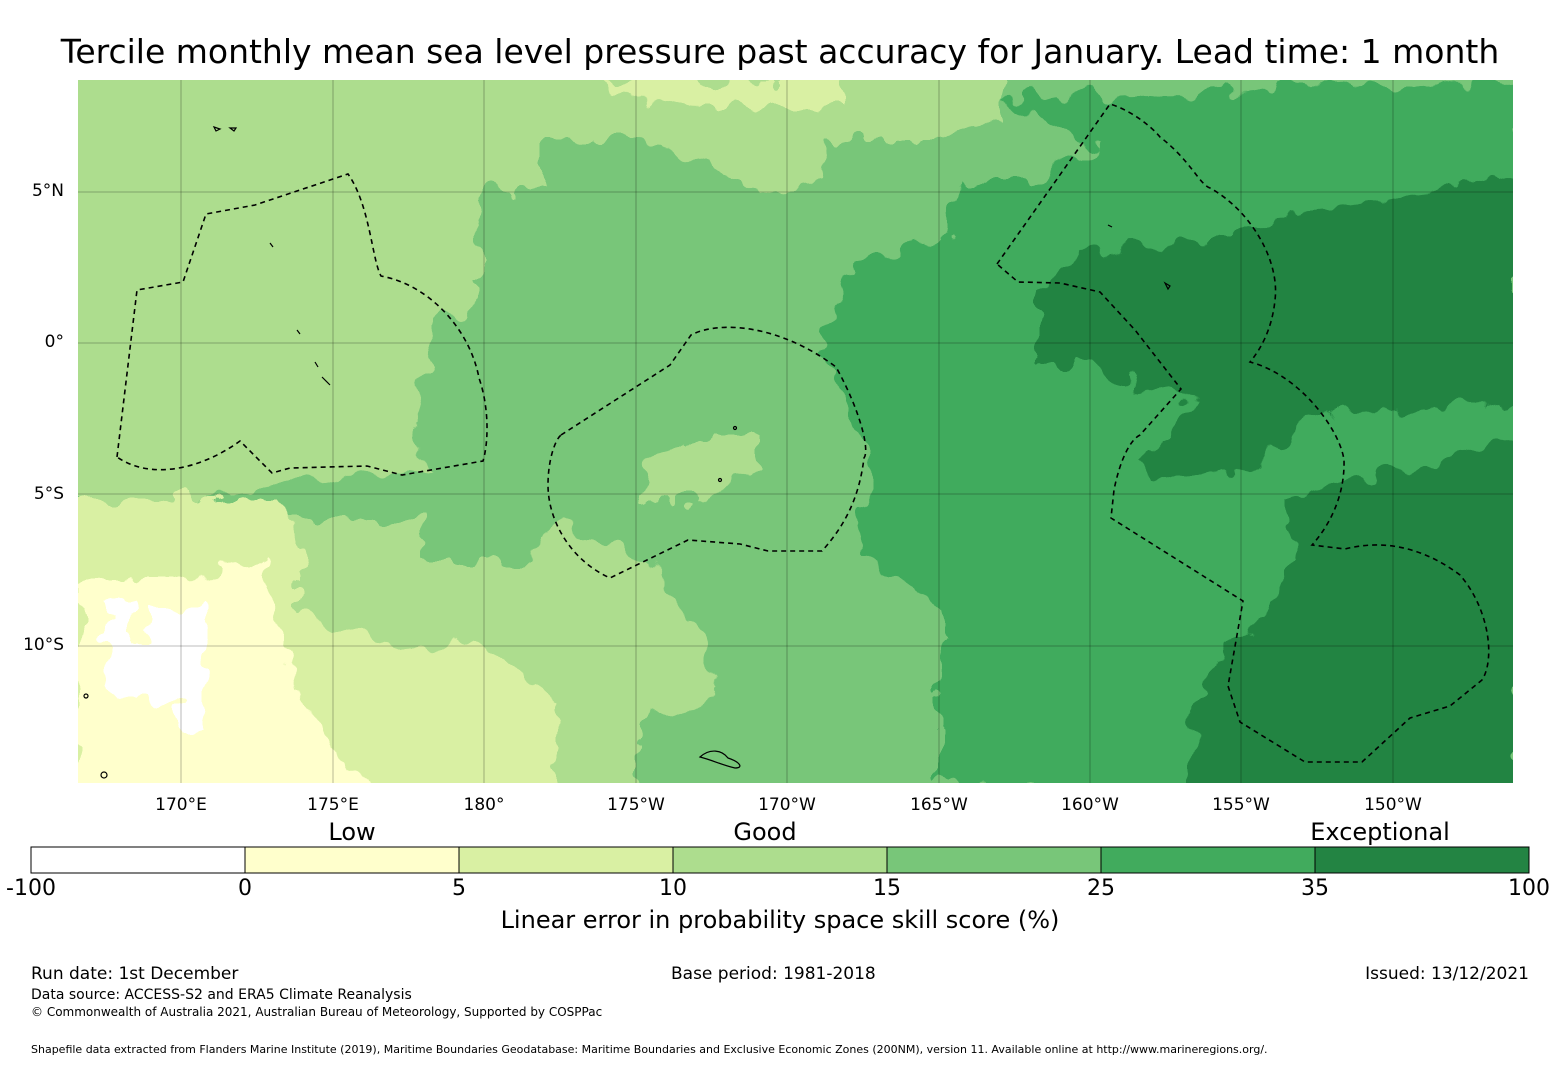 This screenshot has width=1560, height=1065. What do you see at coordinates (48, 494) in the screenshot?
I see `lat-tick-label: 5°S` at bounding box center [48, 494].